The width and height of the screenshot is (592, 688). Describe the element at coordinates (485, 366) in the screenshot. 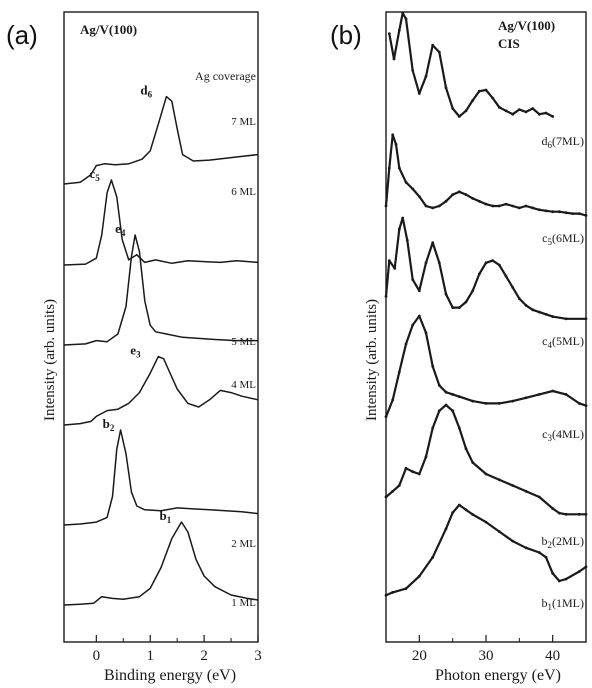

I see `series-line-c3-4ml-` at that location.